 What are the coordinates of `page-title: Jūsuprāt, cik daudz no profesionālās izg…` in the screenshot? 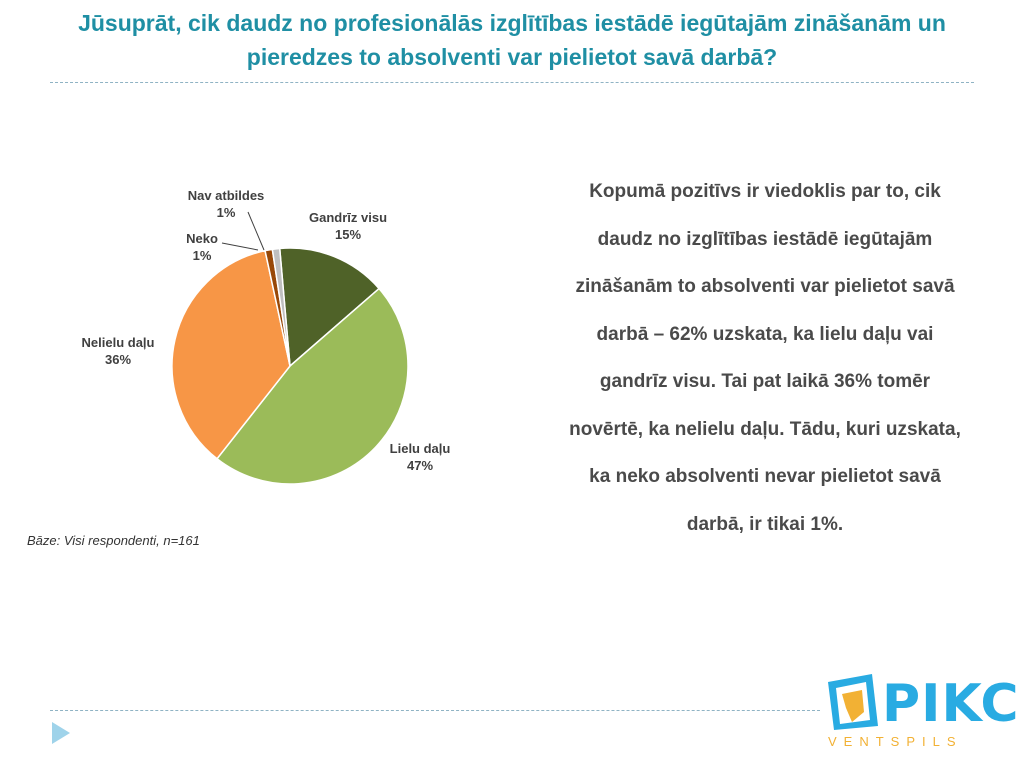 It's located at (512, 40).